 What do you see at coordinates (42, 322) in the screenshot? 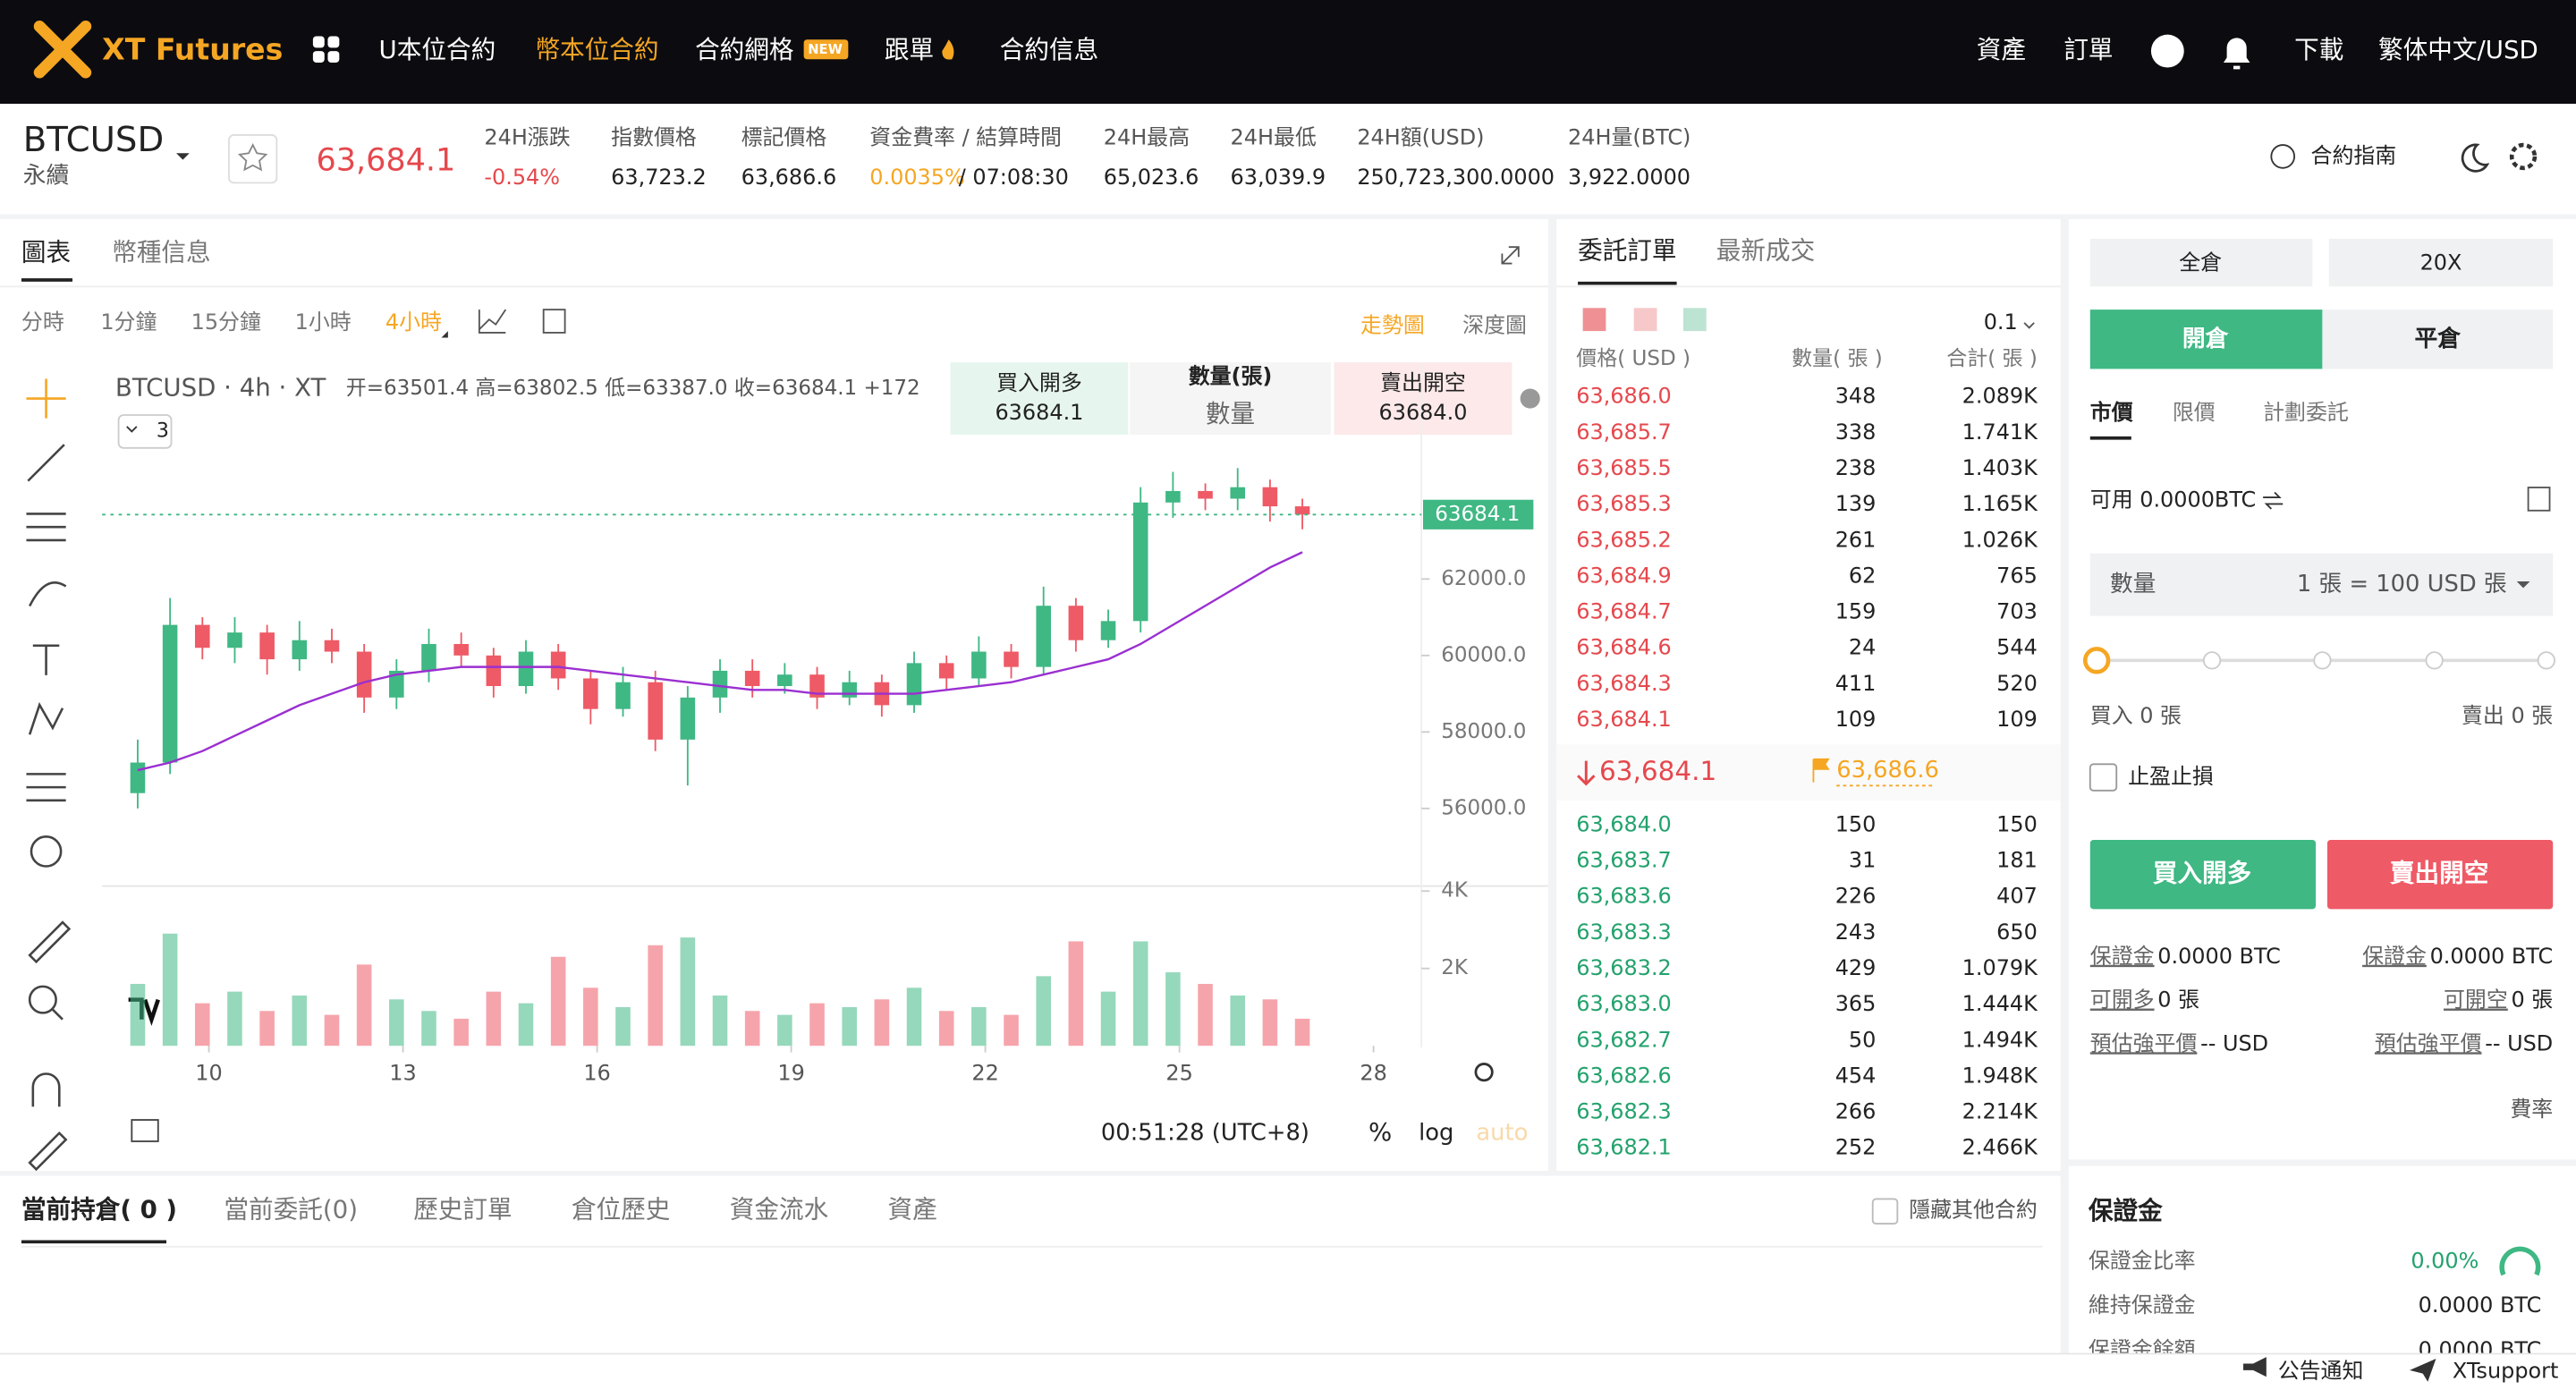
I see `interval: 分時` at bounding box center [42, 322].